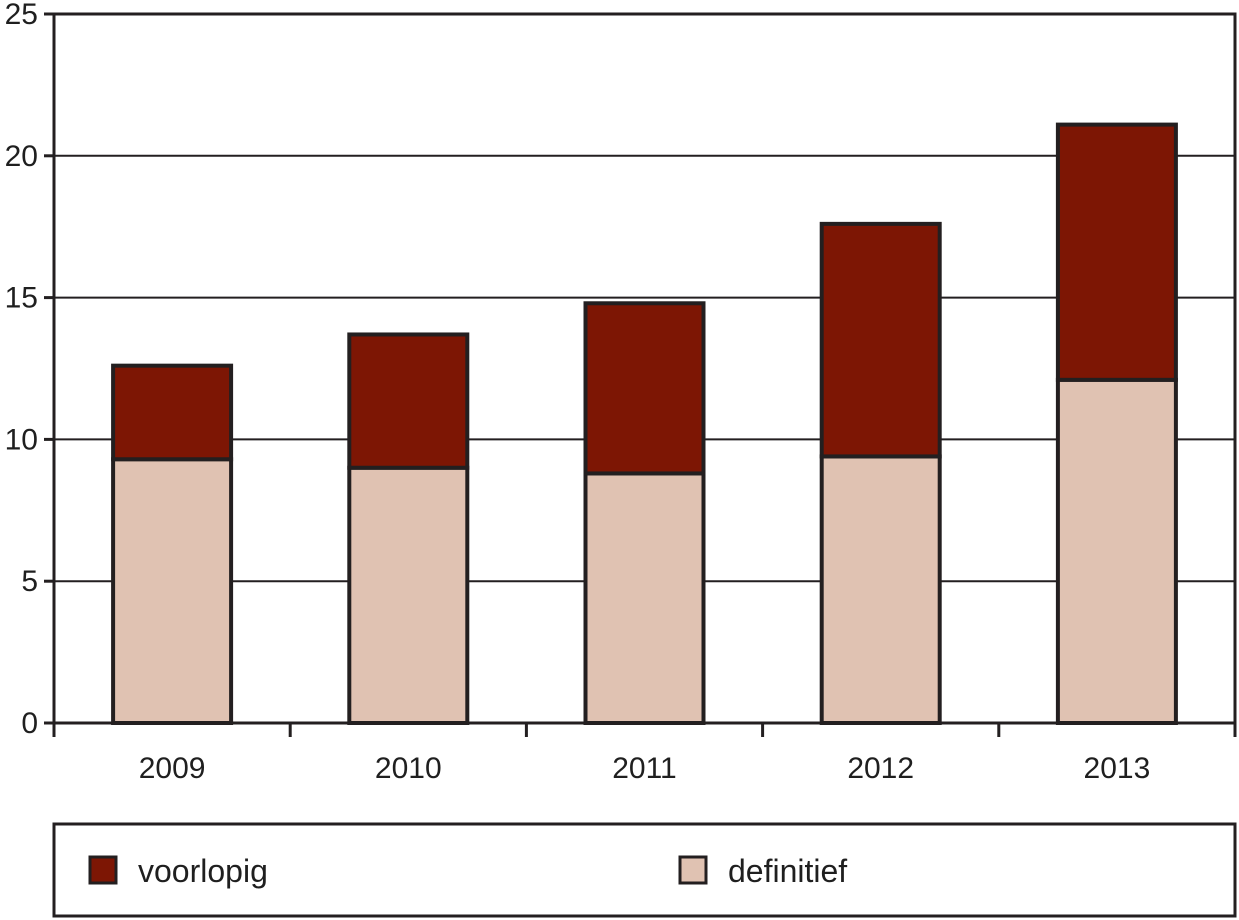  Describe the element at coordinates (103, 870) in the screenshot. I see `legend-swatch-voorlopig` at that location.